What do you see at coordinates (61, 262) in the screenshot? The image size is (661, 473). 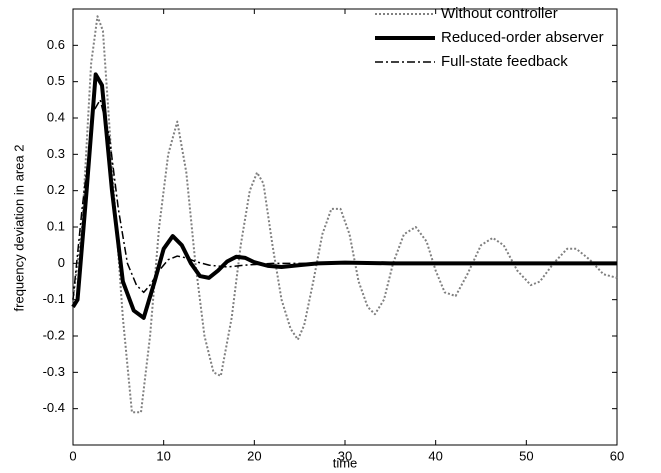 I see `y-tick-label: 0` at bounding box center [61, 262].